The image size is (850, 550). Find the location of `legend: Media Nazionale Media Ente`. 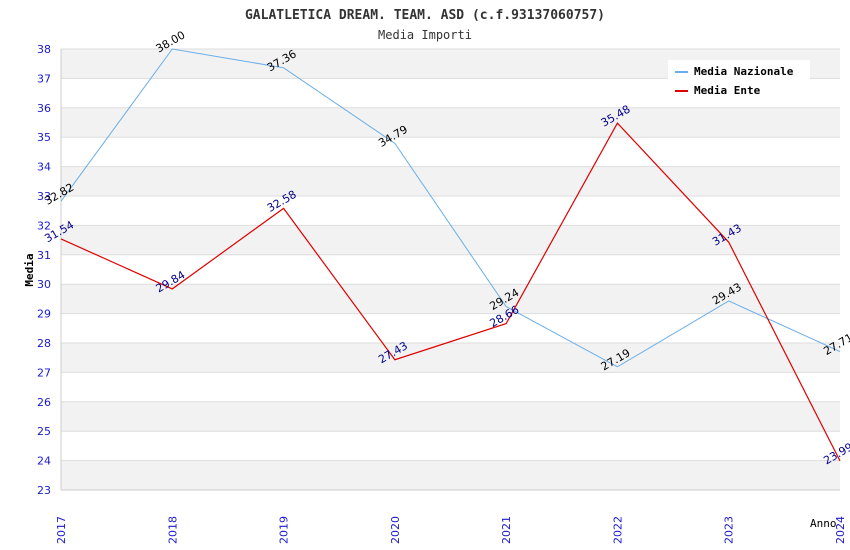

legend: Media Nazionale Media Ente is located at coordinates (739, 81).